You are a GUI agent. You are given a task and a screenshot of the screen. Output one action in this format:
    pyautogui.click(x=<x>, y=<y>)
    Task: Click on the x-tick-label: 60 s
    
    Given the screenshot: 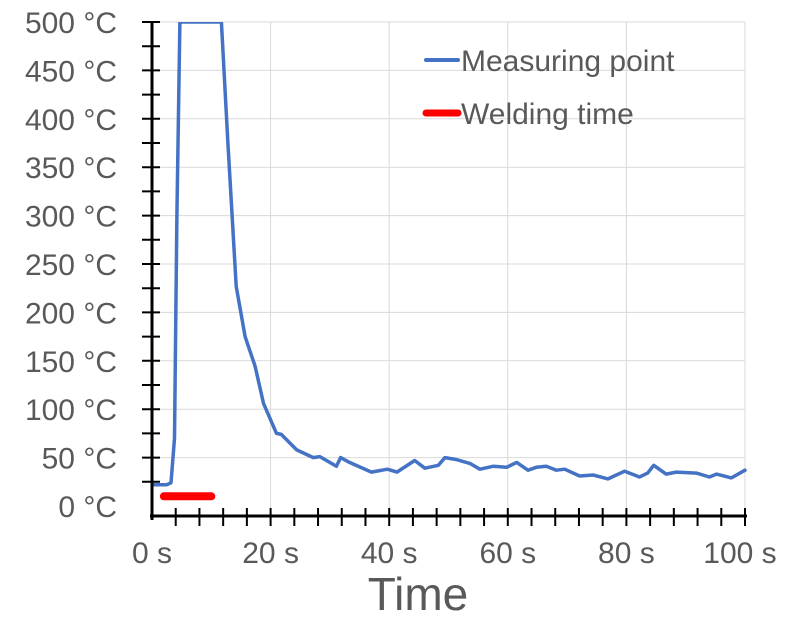 What is the action you would take?
    pyautogui.click(x=507, y=553)
    